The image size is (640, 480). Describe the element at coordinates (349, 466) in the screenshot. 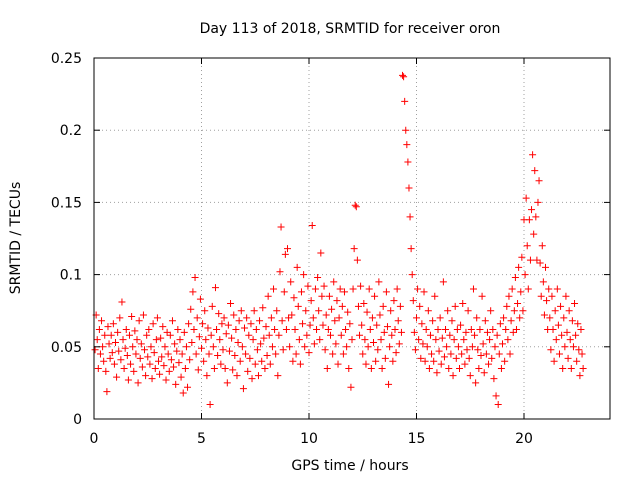

I see `x-axis-label: GPS time / hours` at that location.